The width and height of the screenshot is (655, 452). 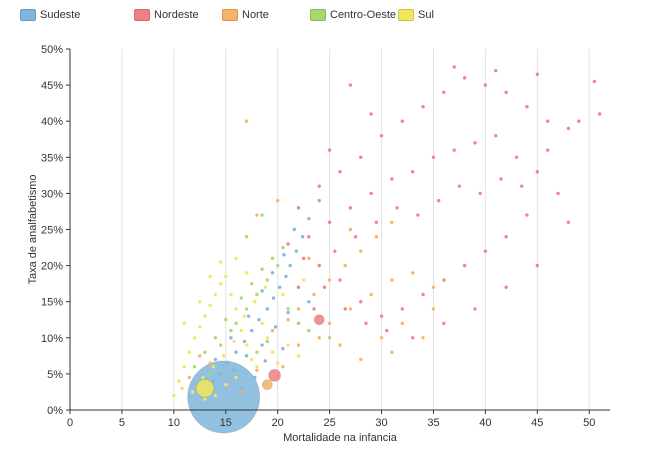 What do you see at coordinates (55, 230) in the screenshot?
I see `y-tick-labels: 0% 5% 10% 15% 20% 25% 30% 35% 40% 45% 50%` at bounding box center [55, 230].